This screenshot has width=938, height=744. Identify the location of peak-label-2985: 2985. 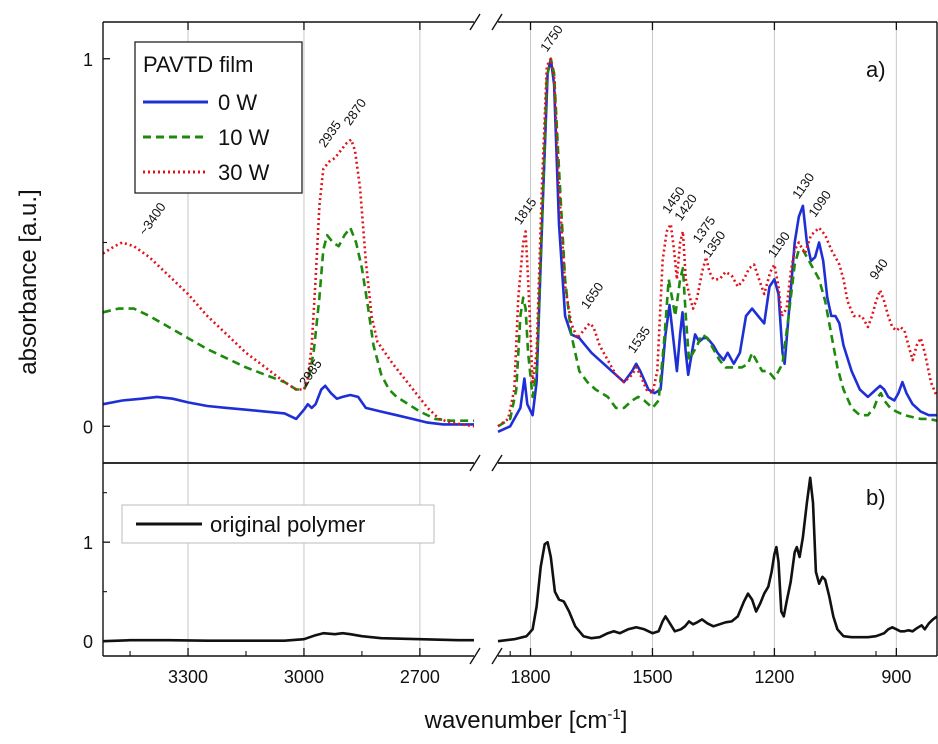
(310, 373).